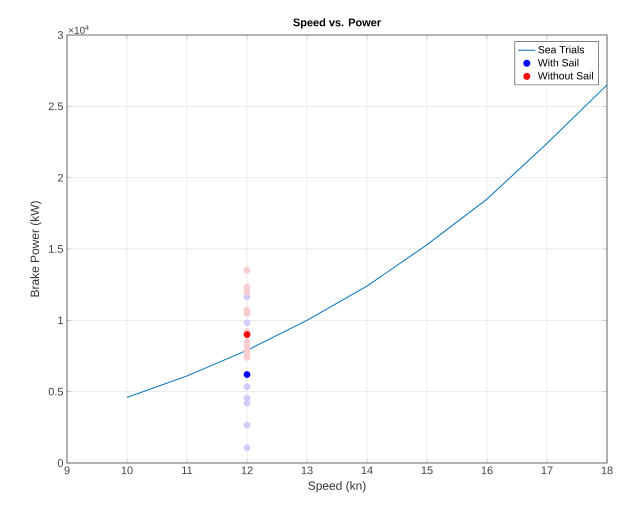 This screenshot has height=514, width=618. What do you see at coordinates (78, 29) in the screenshot?
I see `text: ×10$^{4}$` at bounding box center [78, 29].